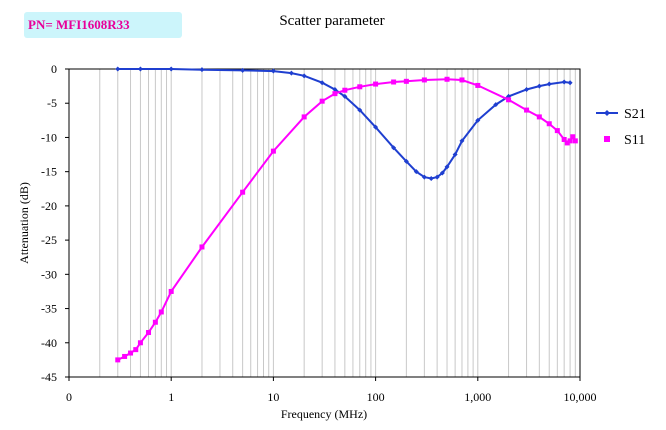  I want to click on y-tick-label: -10, so click(49, 137).